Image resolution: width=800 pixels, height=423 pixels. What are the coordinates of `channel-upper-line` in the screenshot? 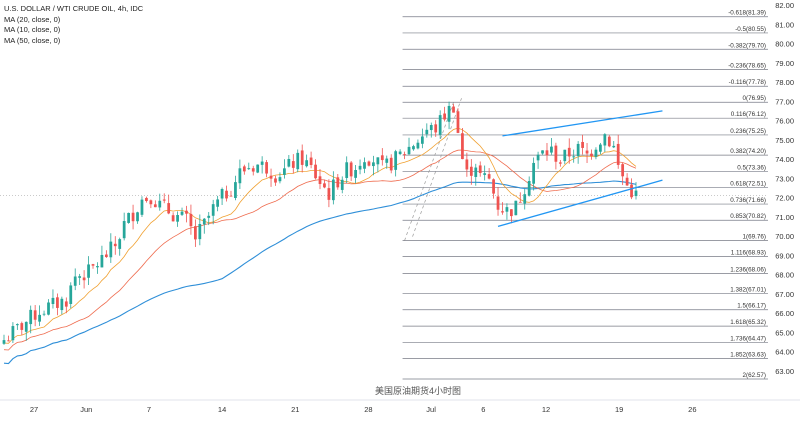 It's located at (582, 123).